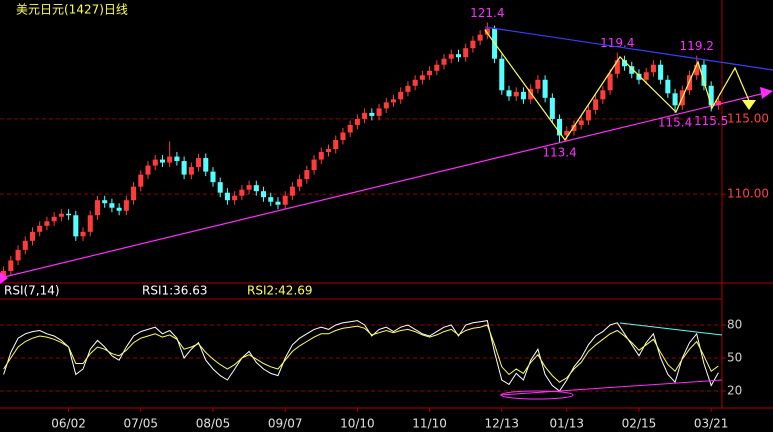 This screenshot has height=432, width=773. Describe the element at coordinates (671, 329) in the screenshot. I see `rsi-resistance` at that location.